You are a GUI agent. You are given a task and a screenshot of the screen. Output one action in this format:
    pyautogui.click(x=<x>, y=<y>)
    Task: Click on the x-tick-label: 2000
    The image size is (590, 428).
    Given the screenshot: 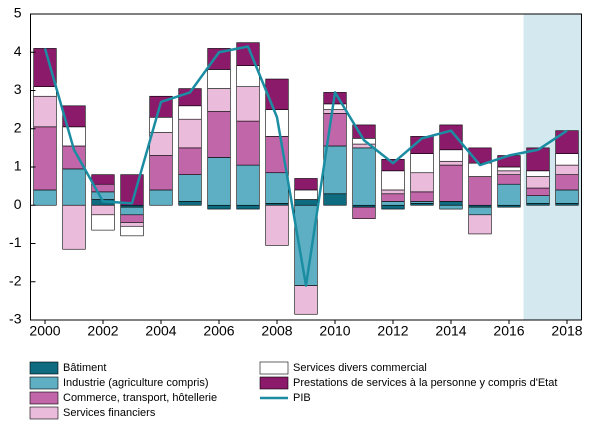 What is the action you would take?
    pyautogui.click(x=44, y=331)
    